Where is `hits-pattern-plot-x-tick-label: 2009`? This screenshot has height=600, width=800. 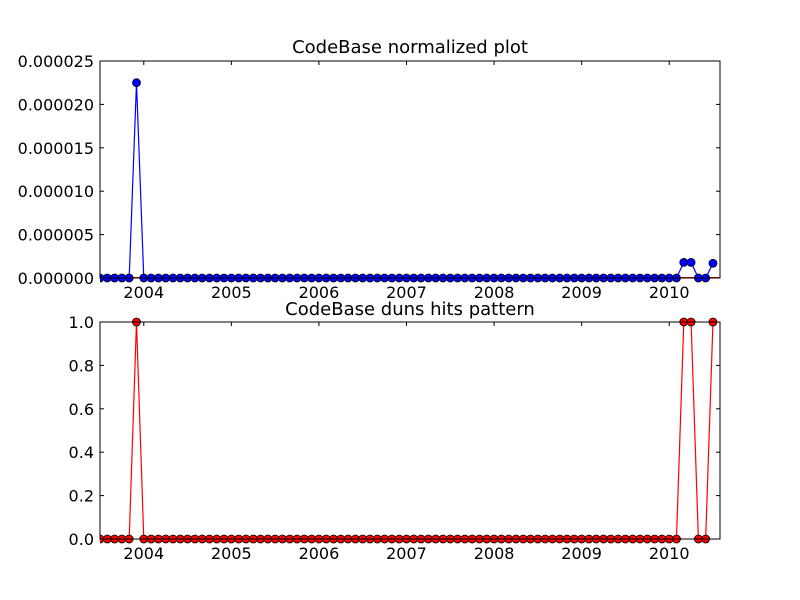
hits-pattern-plot-x-tick-label: 2009 is located at coordinates (581, 553).